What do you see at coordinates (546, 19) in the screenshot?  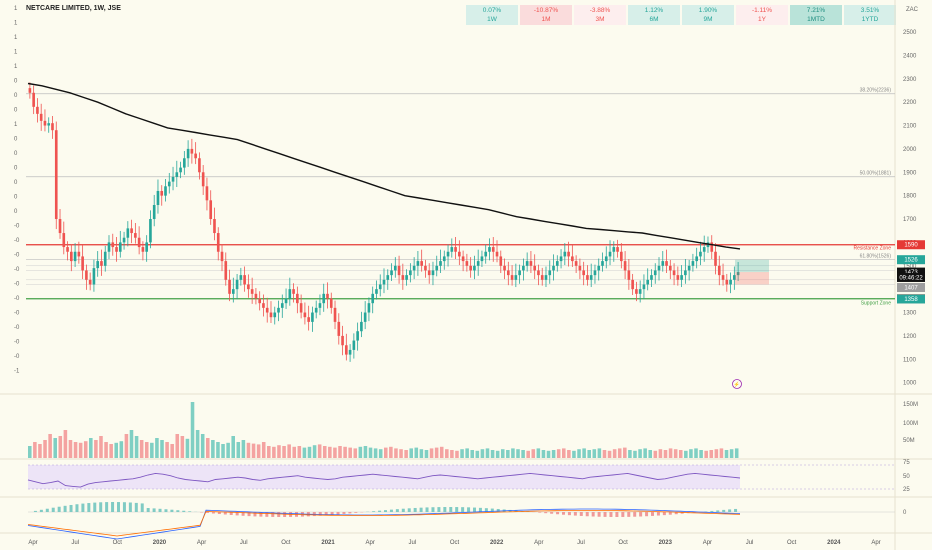 I see `perf-label: 1M` at bounding box center [546, 19].